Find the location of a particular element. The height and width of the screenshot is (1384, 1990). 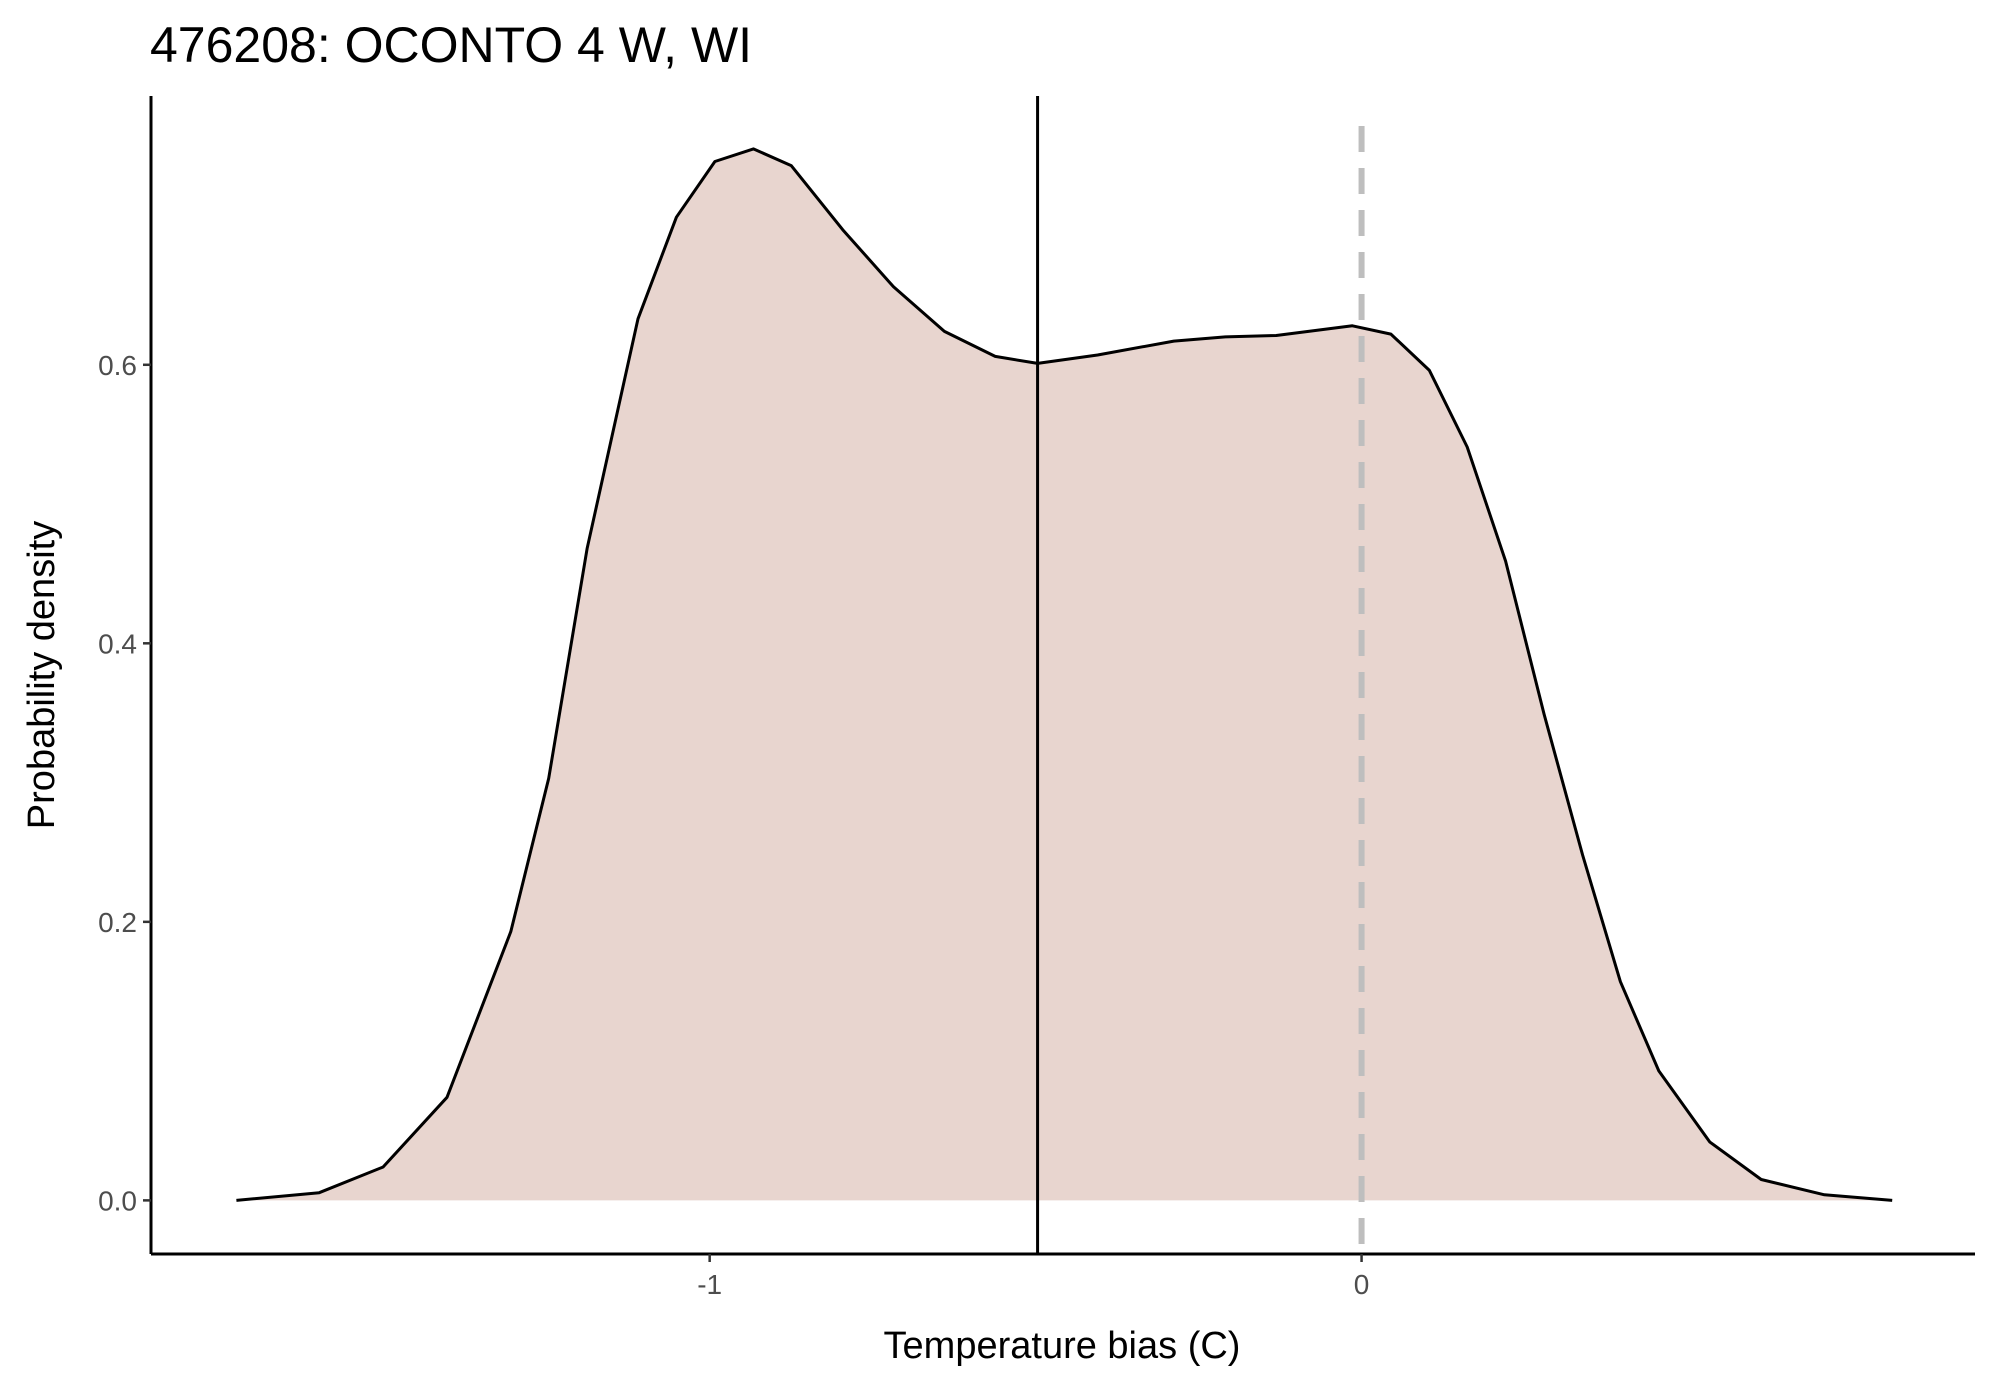

chart-title: 476208: OCONTO 4 W, WI is located at coordinates (451, 45).